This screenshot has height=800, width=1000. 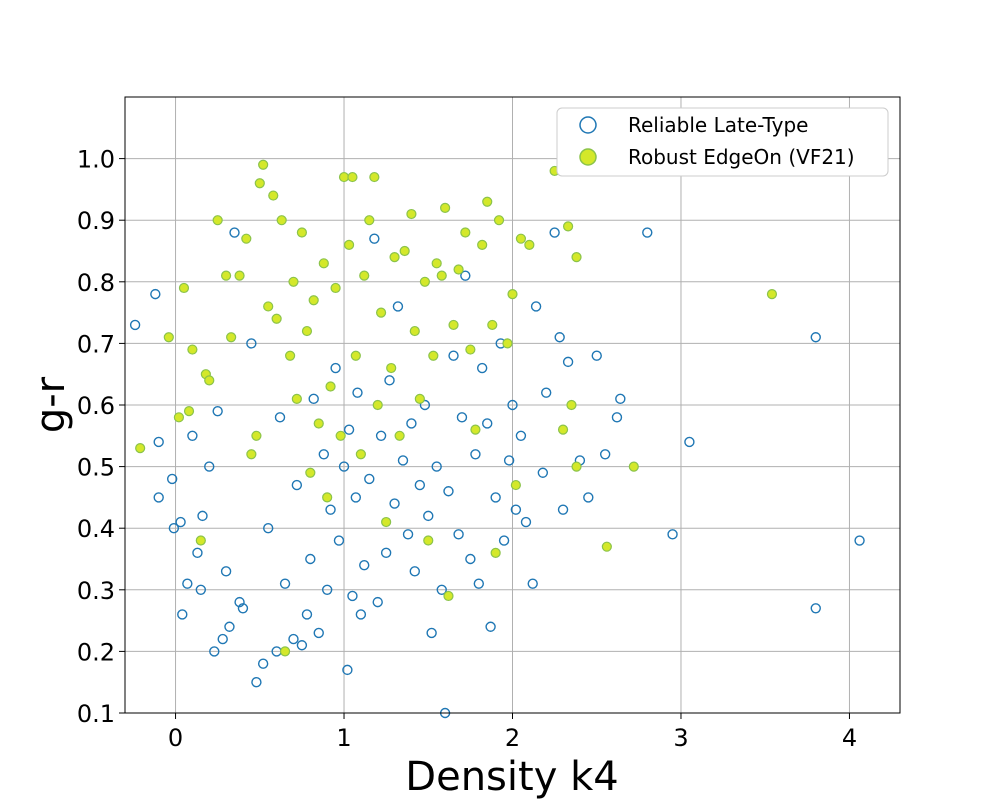 What do you see at coordinates (511, 777) in the screenshot?
I see `x-axis-label: Density k4` at bounding box center [511, 777].